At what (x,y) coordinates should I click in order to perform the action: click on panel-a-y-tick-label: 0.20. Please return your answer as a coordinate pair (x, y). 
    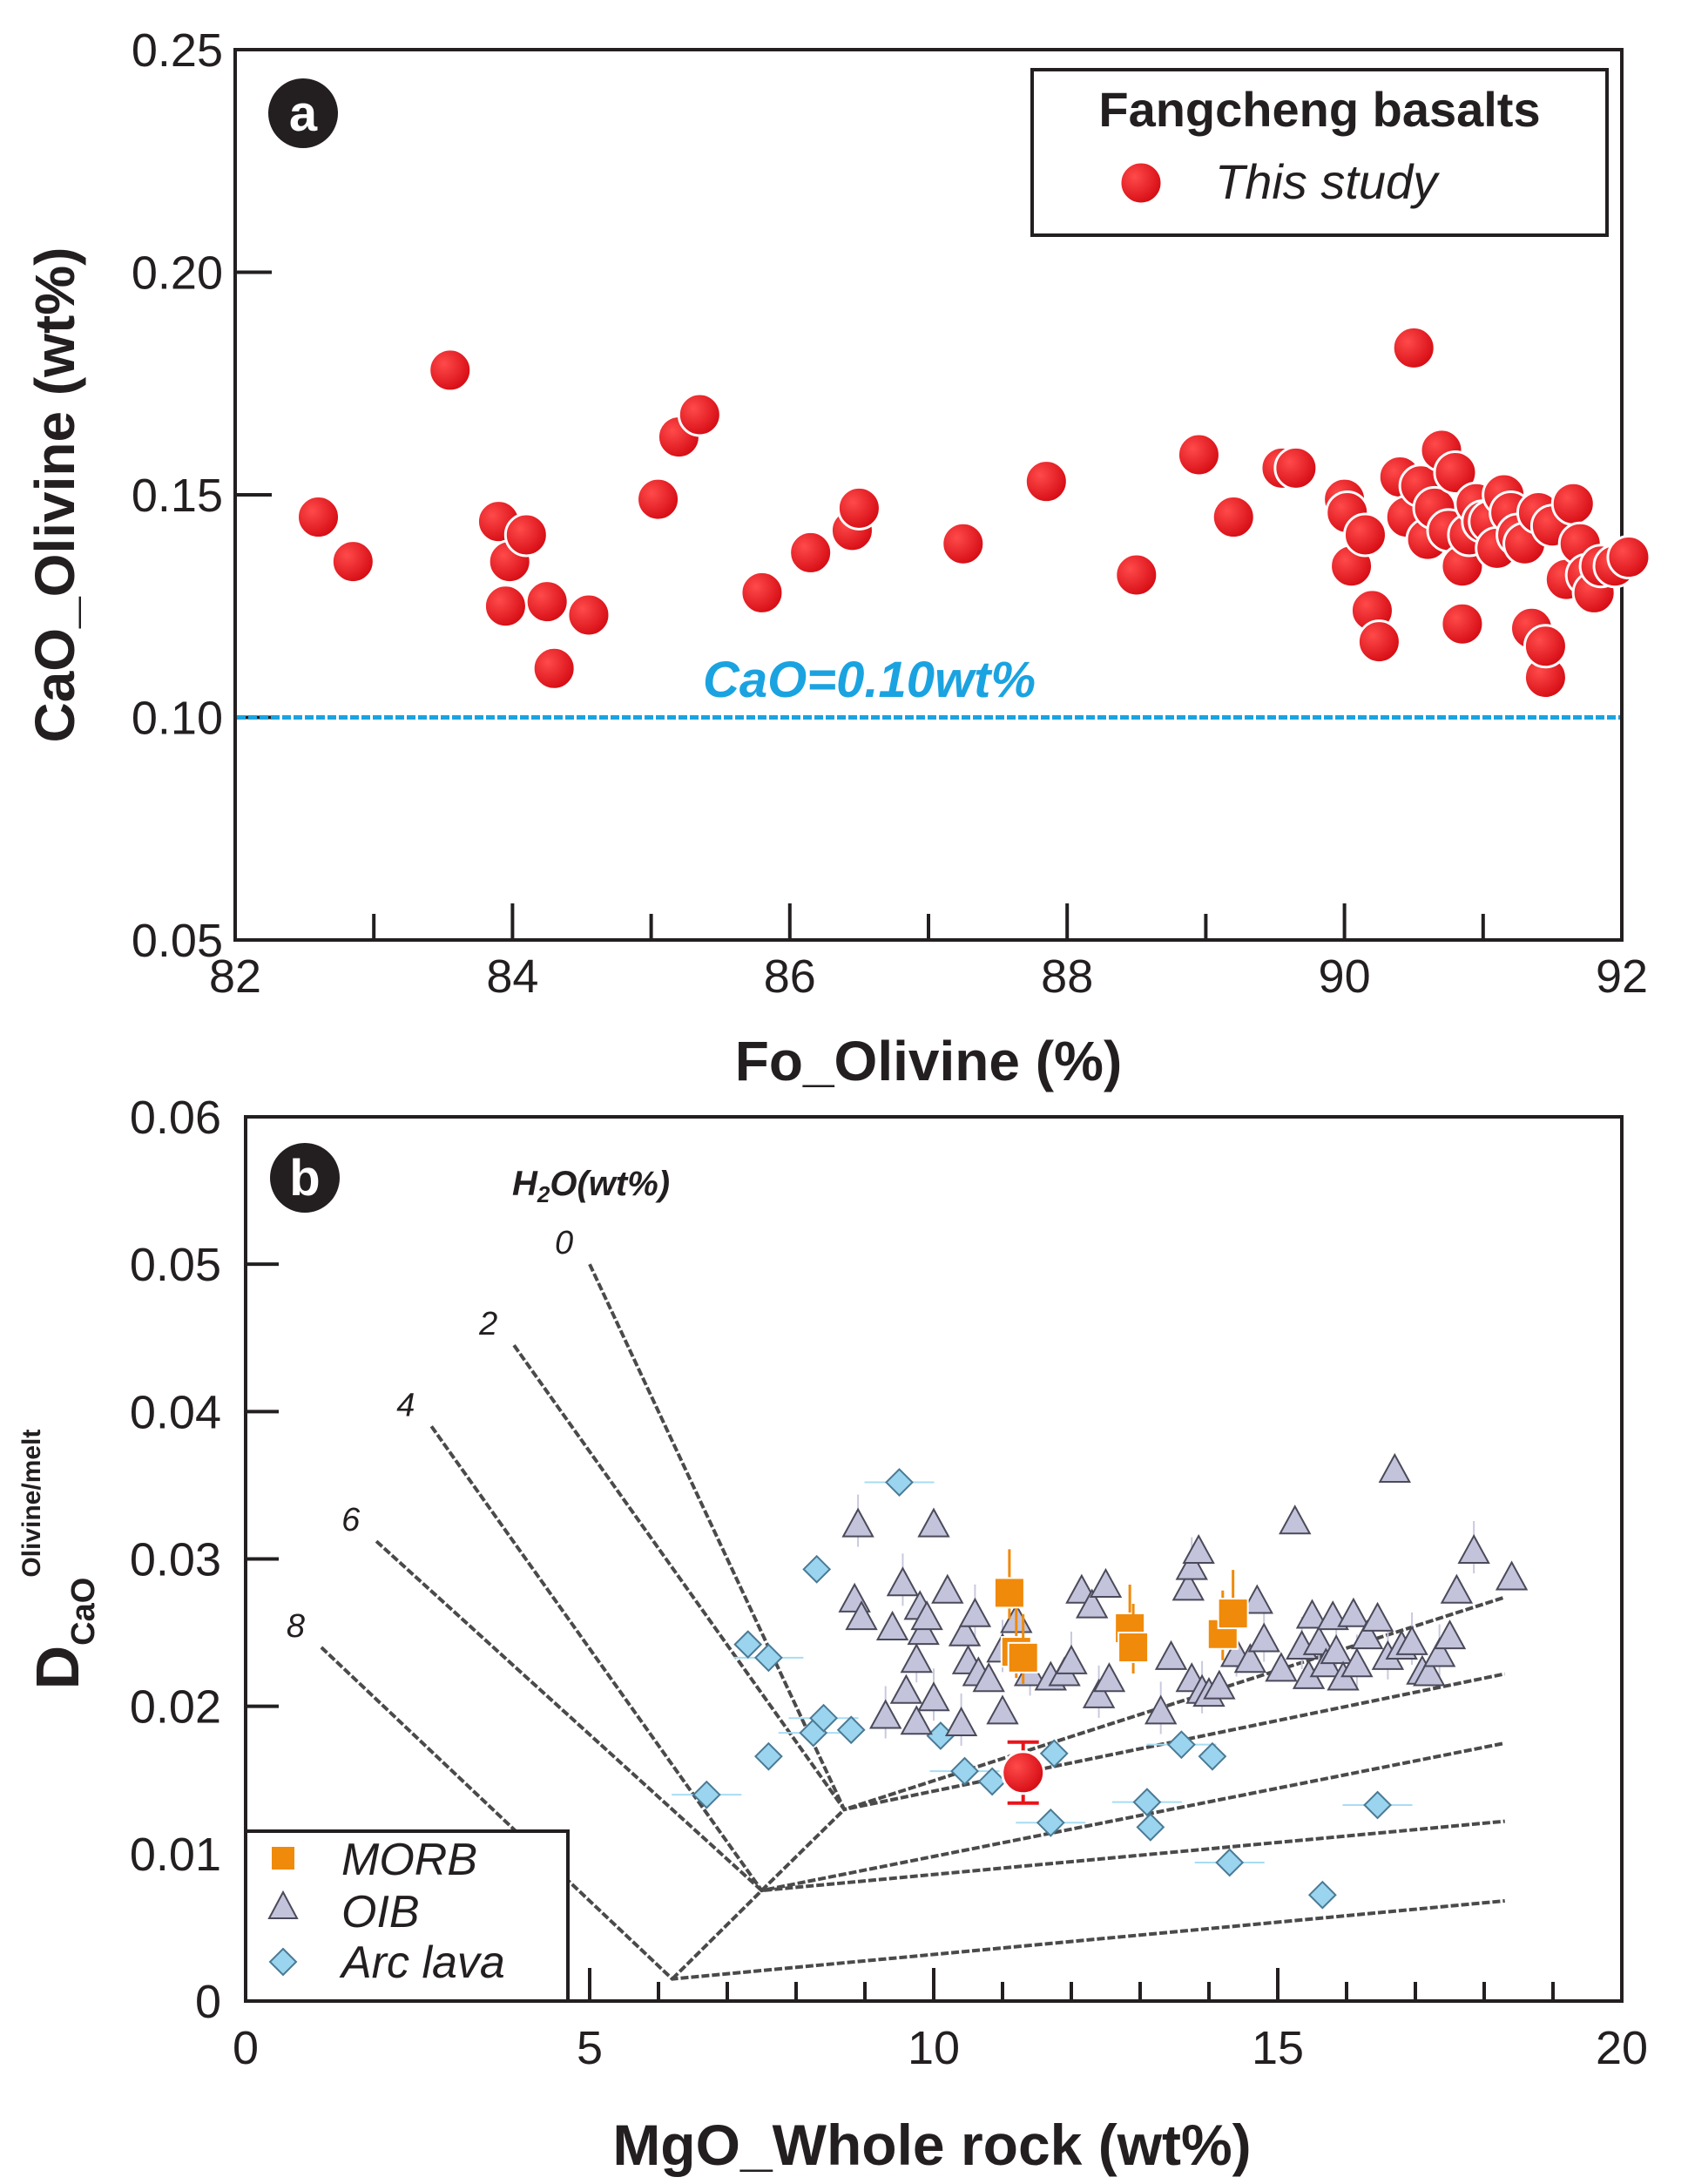
    Looking at the image, I should click on (177, 273).